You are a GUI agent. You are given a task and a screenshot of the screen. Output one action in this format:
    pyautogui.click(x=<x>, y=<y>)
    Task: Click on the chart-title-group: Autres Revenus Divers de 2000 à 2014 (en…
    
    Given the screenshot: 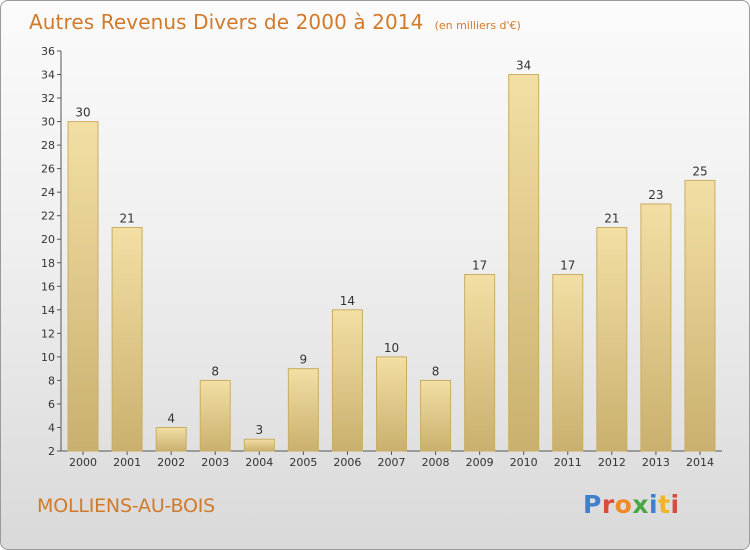 What is the action you would take?
    pyautogui.click(x=275, y=22)
    